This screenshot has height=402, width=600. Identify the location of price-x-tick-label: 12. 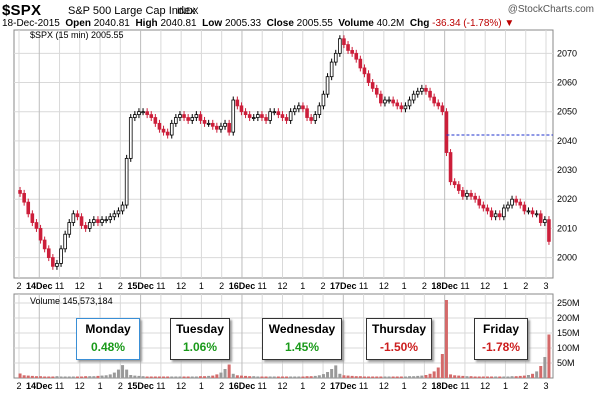
(384, 286).